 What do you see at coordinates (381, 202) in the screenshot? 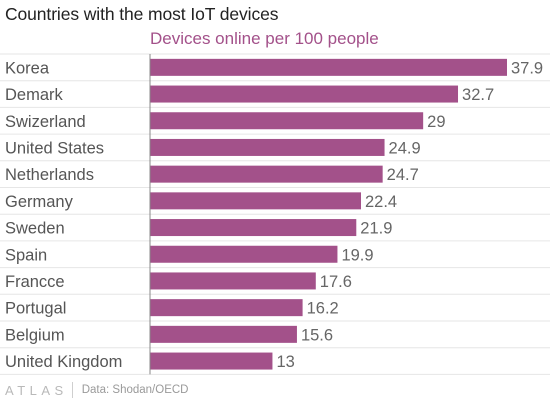
I see `value-label: 22.4` at bounding box center [381, 202].